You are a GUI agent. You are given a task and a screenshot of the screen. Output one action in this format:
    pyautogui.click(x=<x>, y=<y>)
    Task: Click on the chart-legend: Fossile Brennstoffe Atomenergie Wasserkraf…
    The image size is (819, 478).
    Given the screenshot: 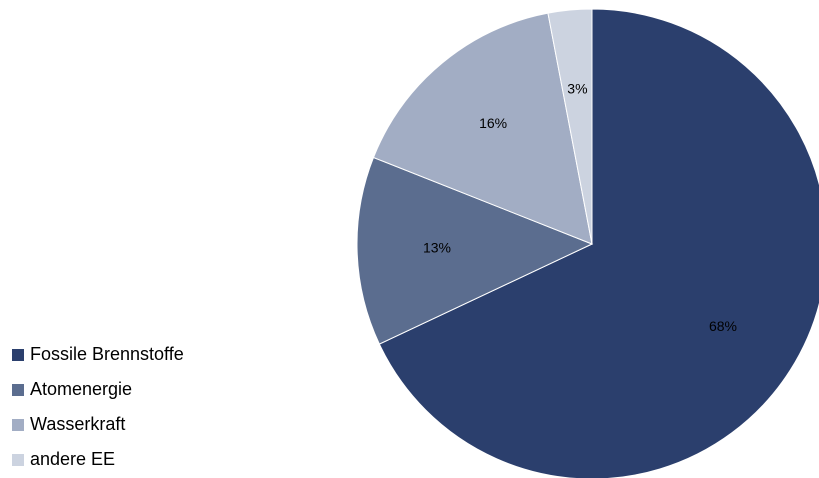 What is the action you would take?
    pyautogui.click(x=98, y=407)
    